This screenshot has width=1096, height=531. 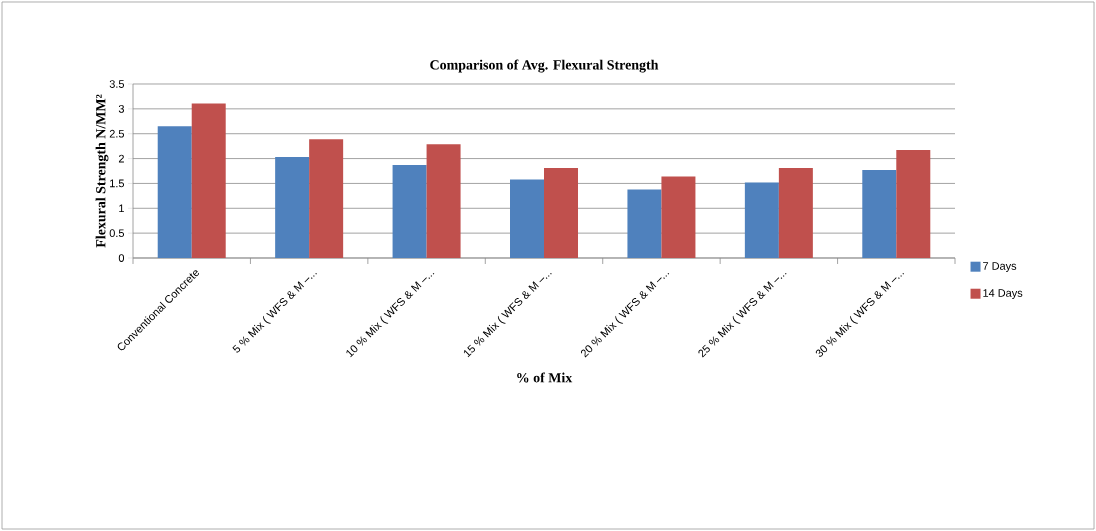 What do you see at coordinates (544, 66) in the screenshot?
I see `chart-title: Comparison of Avg. Flexural Strength` at bounding box center [544, 66].